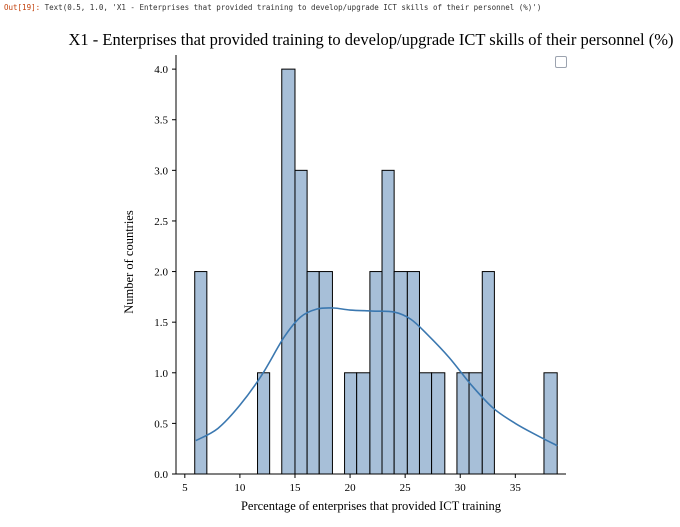  What do you see at coordinates (161, 475) in the screenshot?
I see `y-tick-label-0: 0.0` at bounding box center [161, 475].